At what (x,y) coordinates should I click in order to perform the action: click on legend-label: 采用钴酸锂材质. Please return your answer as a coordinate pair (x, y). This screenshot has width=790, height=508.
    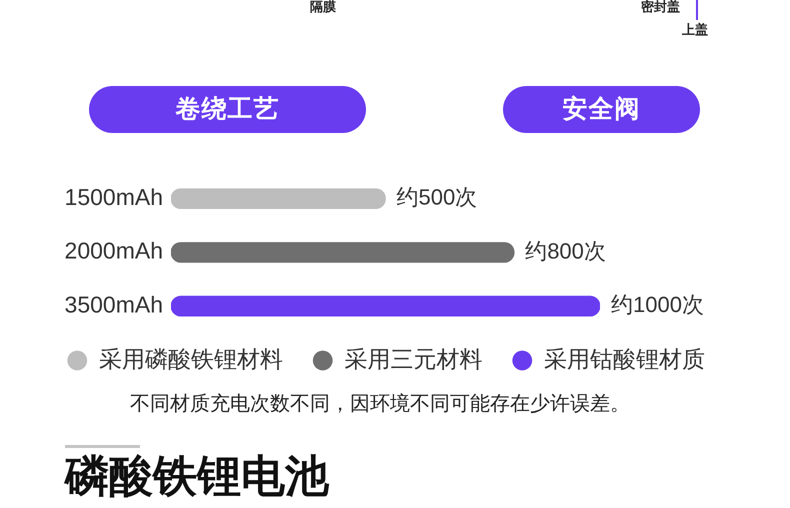
    Looking at the image, I should click on (624, 359).